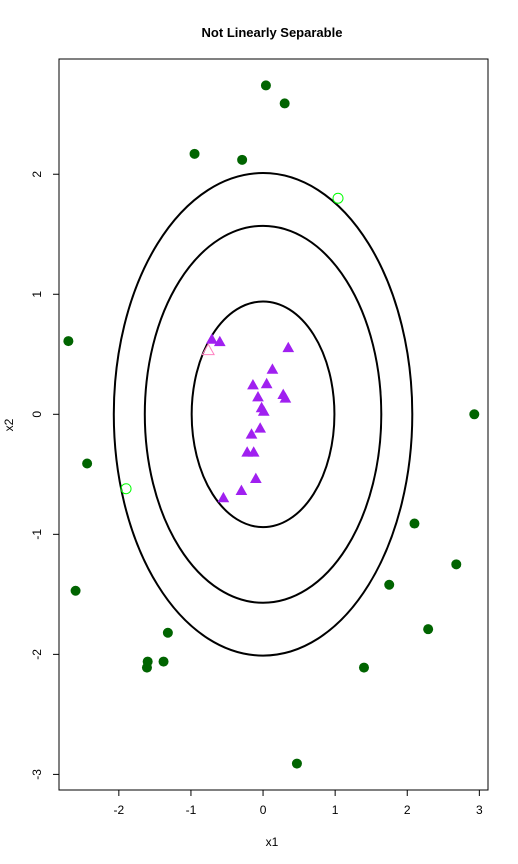  What do you see at coordinates (119, 810) in the screenshot?
I see `x-tick-label: -2` at bounding box center [119, 810].